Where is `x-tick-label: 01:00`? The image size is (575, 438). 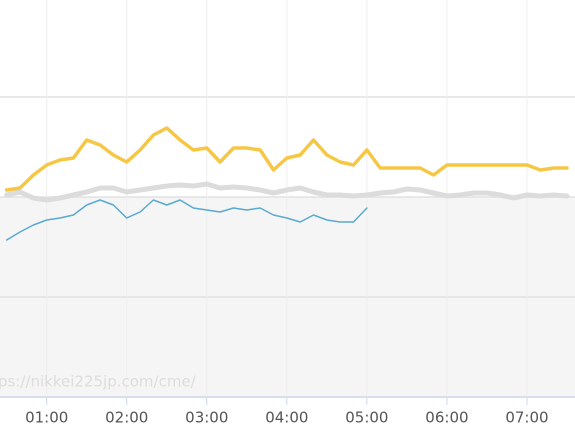
x-tick-label: 01:00 is located at coordinates (46, 418).